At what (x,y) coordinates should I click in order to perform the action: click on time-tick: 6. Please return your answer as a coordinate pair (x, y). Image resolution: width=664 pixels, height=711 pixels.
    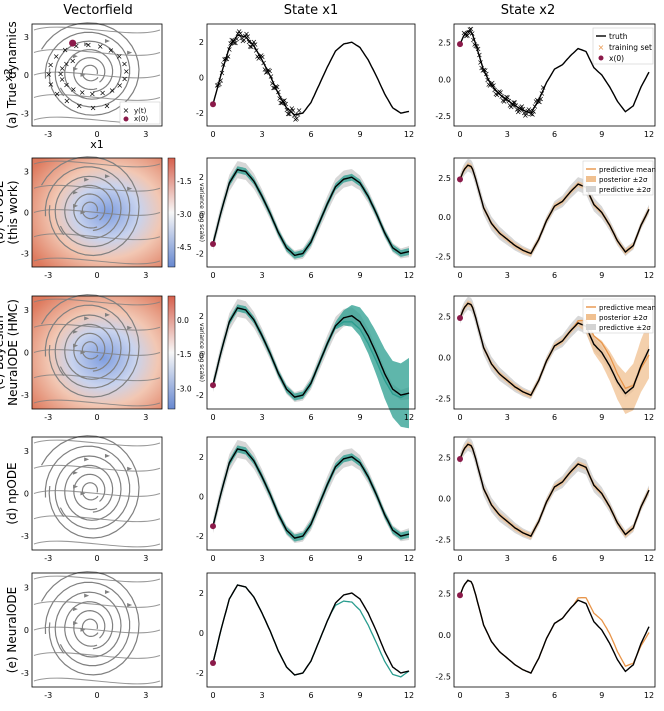
    Looking at the image, I should click on (554, 695).